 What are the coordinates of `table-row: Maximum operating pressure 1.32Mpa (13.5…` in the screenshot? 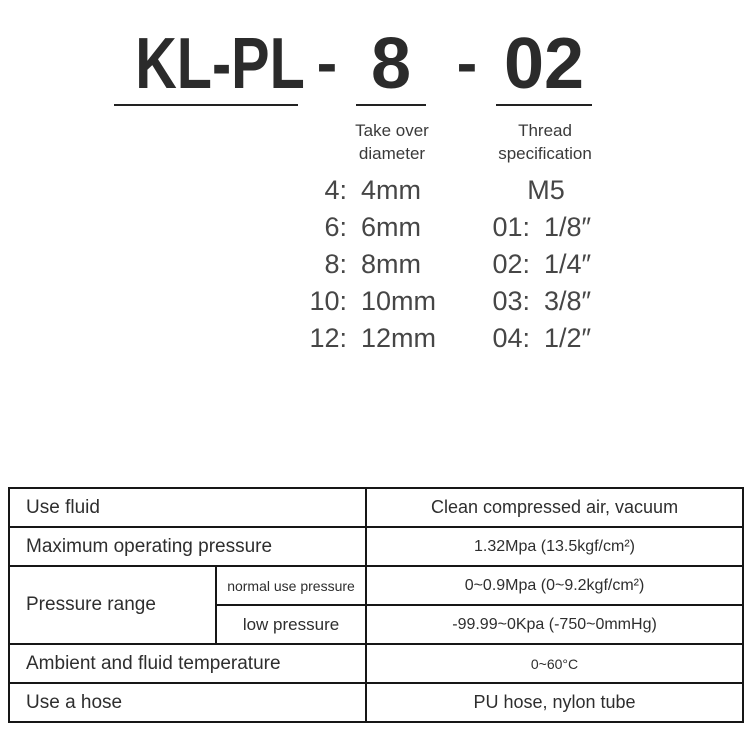 It's located at (376, 546).